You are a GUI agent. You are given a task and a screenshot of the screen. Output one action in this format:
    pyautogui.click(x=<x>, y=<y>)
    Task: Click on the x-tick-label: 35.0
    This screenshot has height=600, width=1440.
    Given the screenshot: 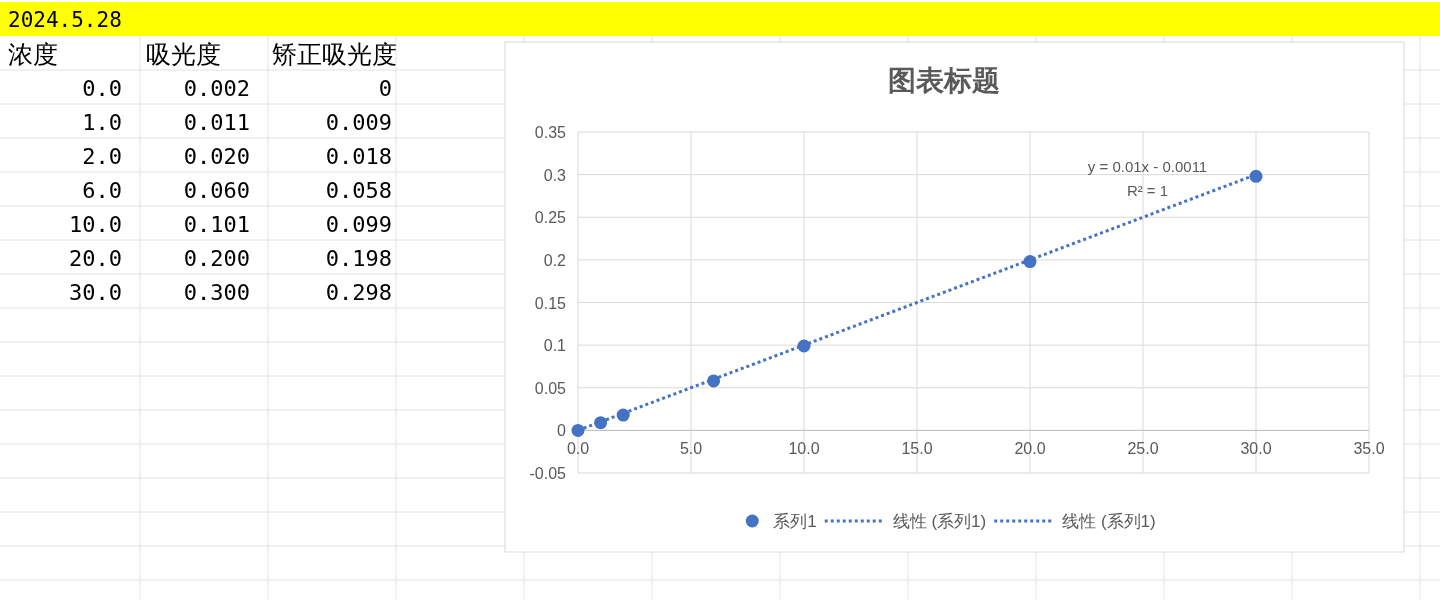 What is the action you would take?
    pyautogui.click(x=1369, y=449)
    